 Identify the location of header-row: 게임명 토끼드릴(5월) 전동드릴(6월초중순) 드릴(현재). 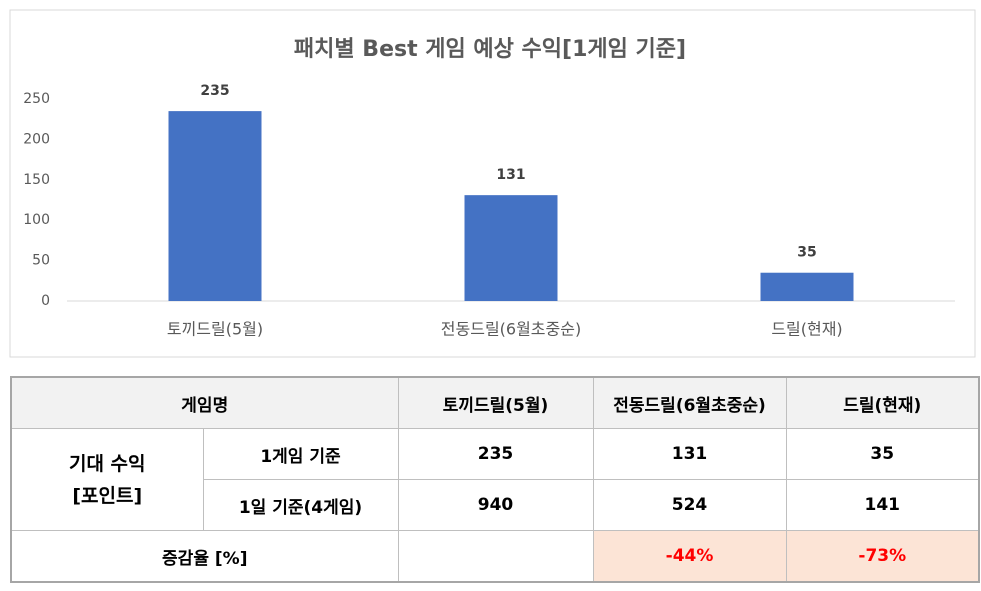
(495, 402).